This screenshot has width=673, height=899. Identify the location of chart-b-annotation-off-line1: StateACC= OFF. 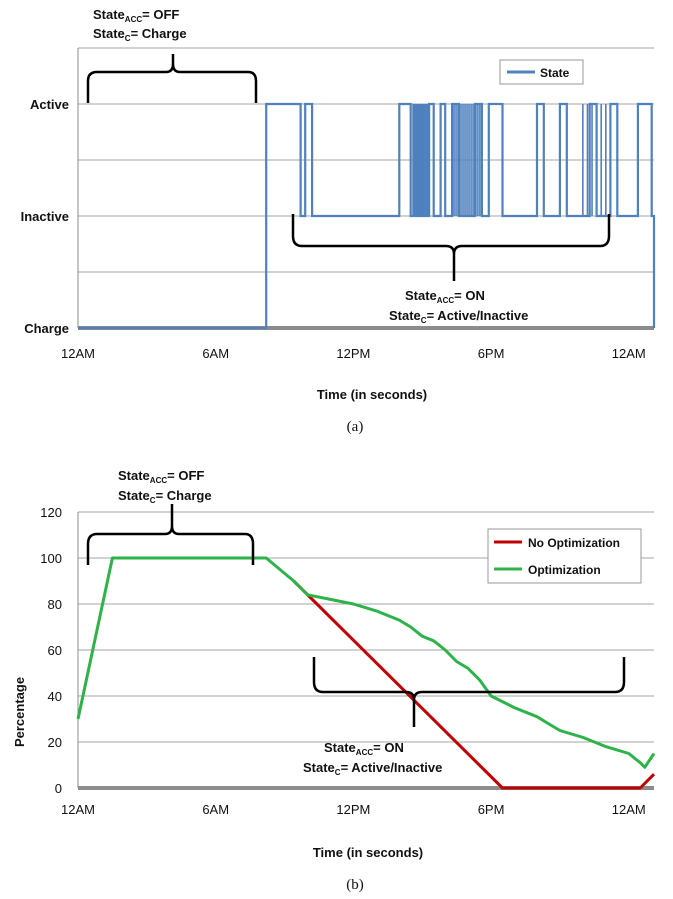
(161, 476).